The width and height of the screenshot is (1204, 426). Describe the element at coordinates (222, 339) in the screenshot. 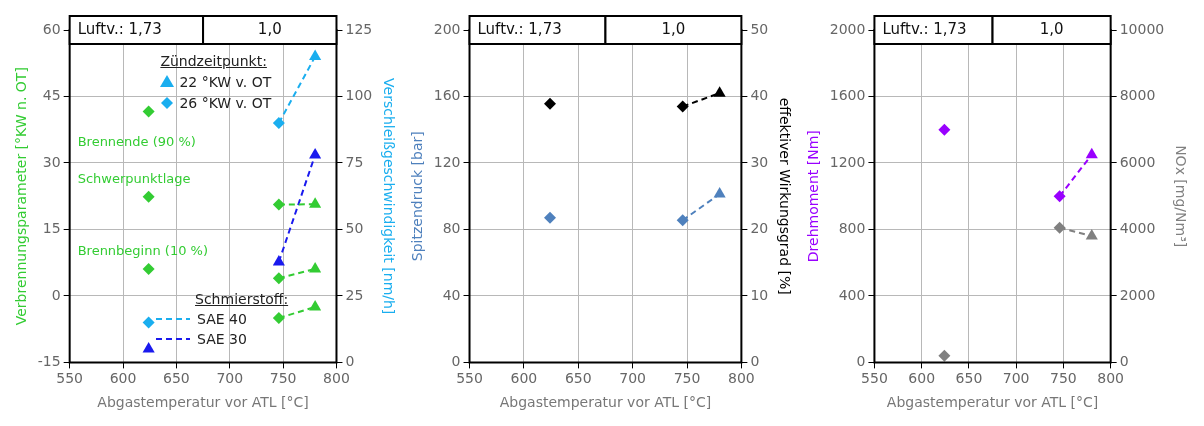

I see `legend-label: SAE 30` at that location.